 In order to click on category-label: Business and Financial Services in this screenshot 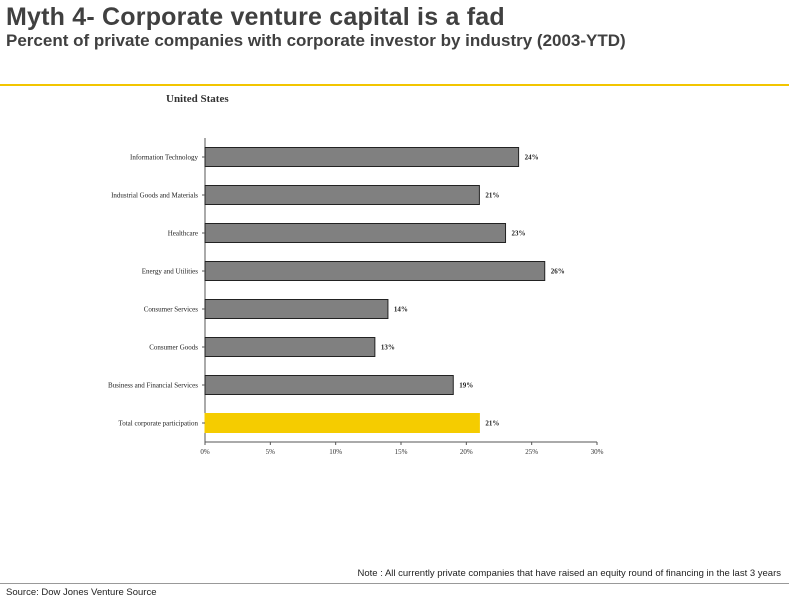, I will do `click(153, 386)`.